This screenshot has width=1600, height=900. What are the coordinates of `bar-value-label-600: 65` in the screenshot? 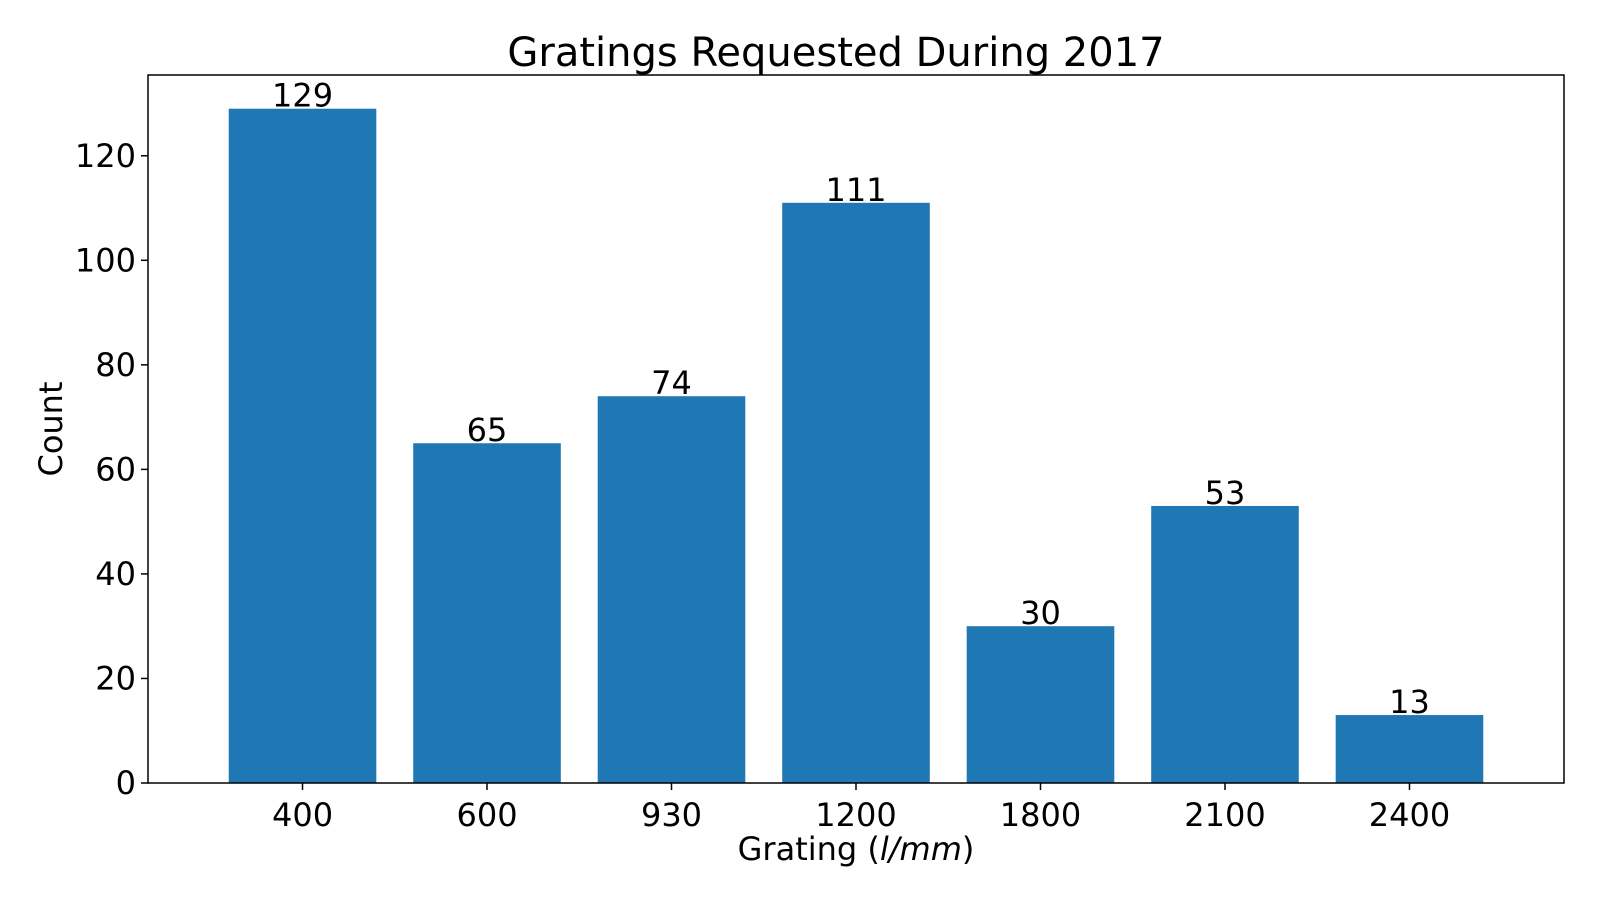 It's located at (487, 430).